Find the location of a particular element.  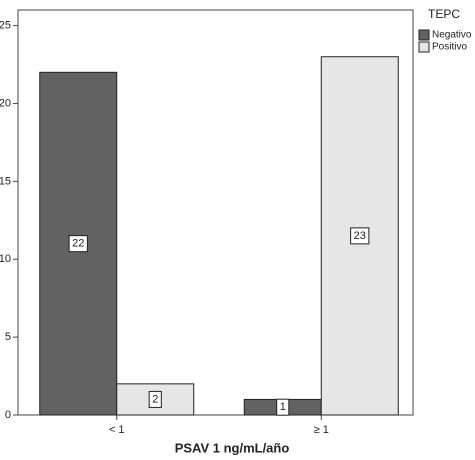

data-label: 2 is located at coordinates (155, 399).